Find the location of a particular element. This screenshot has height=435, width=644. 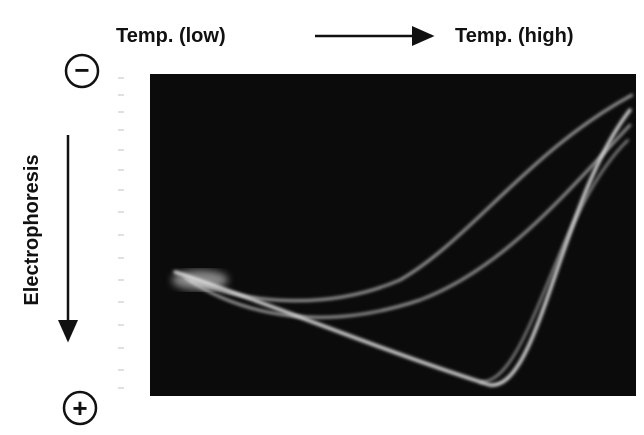

lane-marks is located at coordinates (121, 233).